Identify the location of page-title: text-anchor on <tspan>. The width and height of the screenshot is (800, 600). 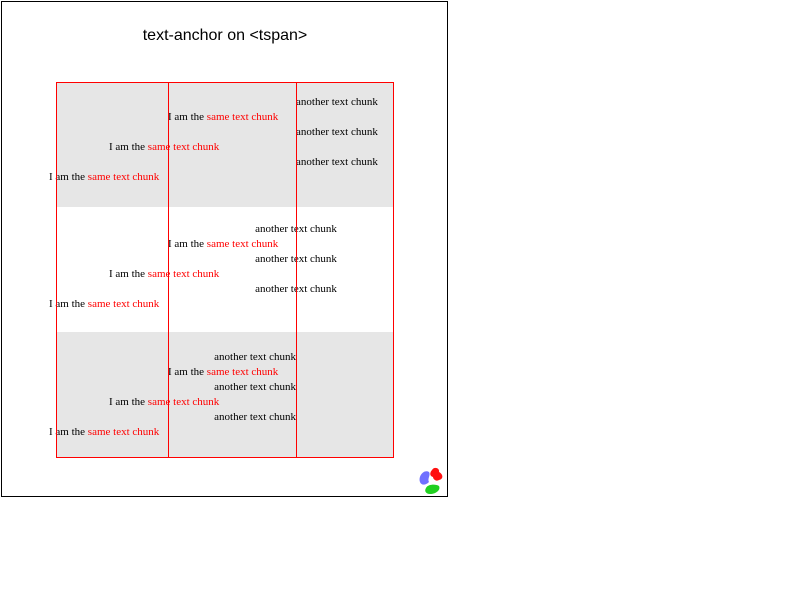
(225, 35).